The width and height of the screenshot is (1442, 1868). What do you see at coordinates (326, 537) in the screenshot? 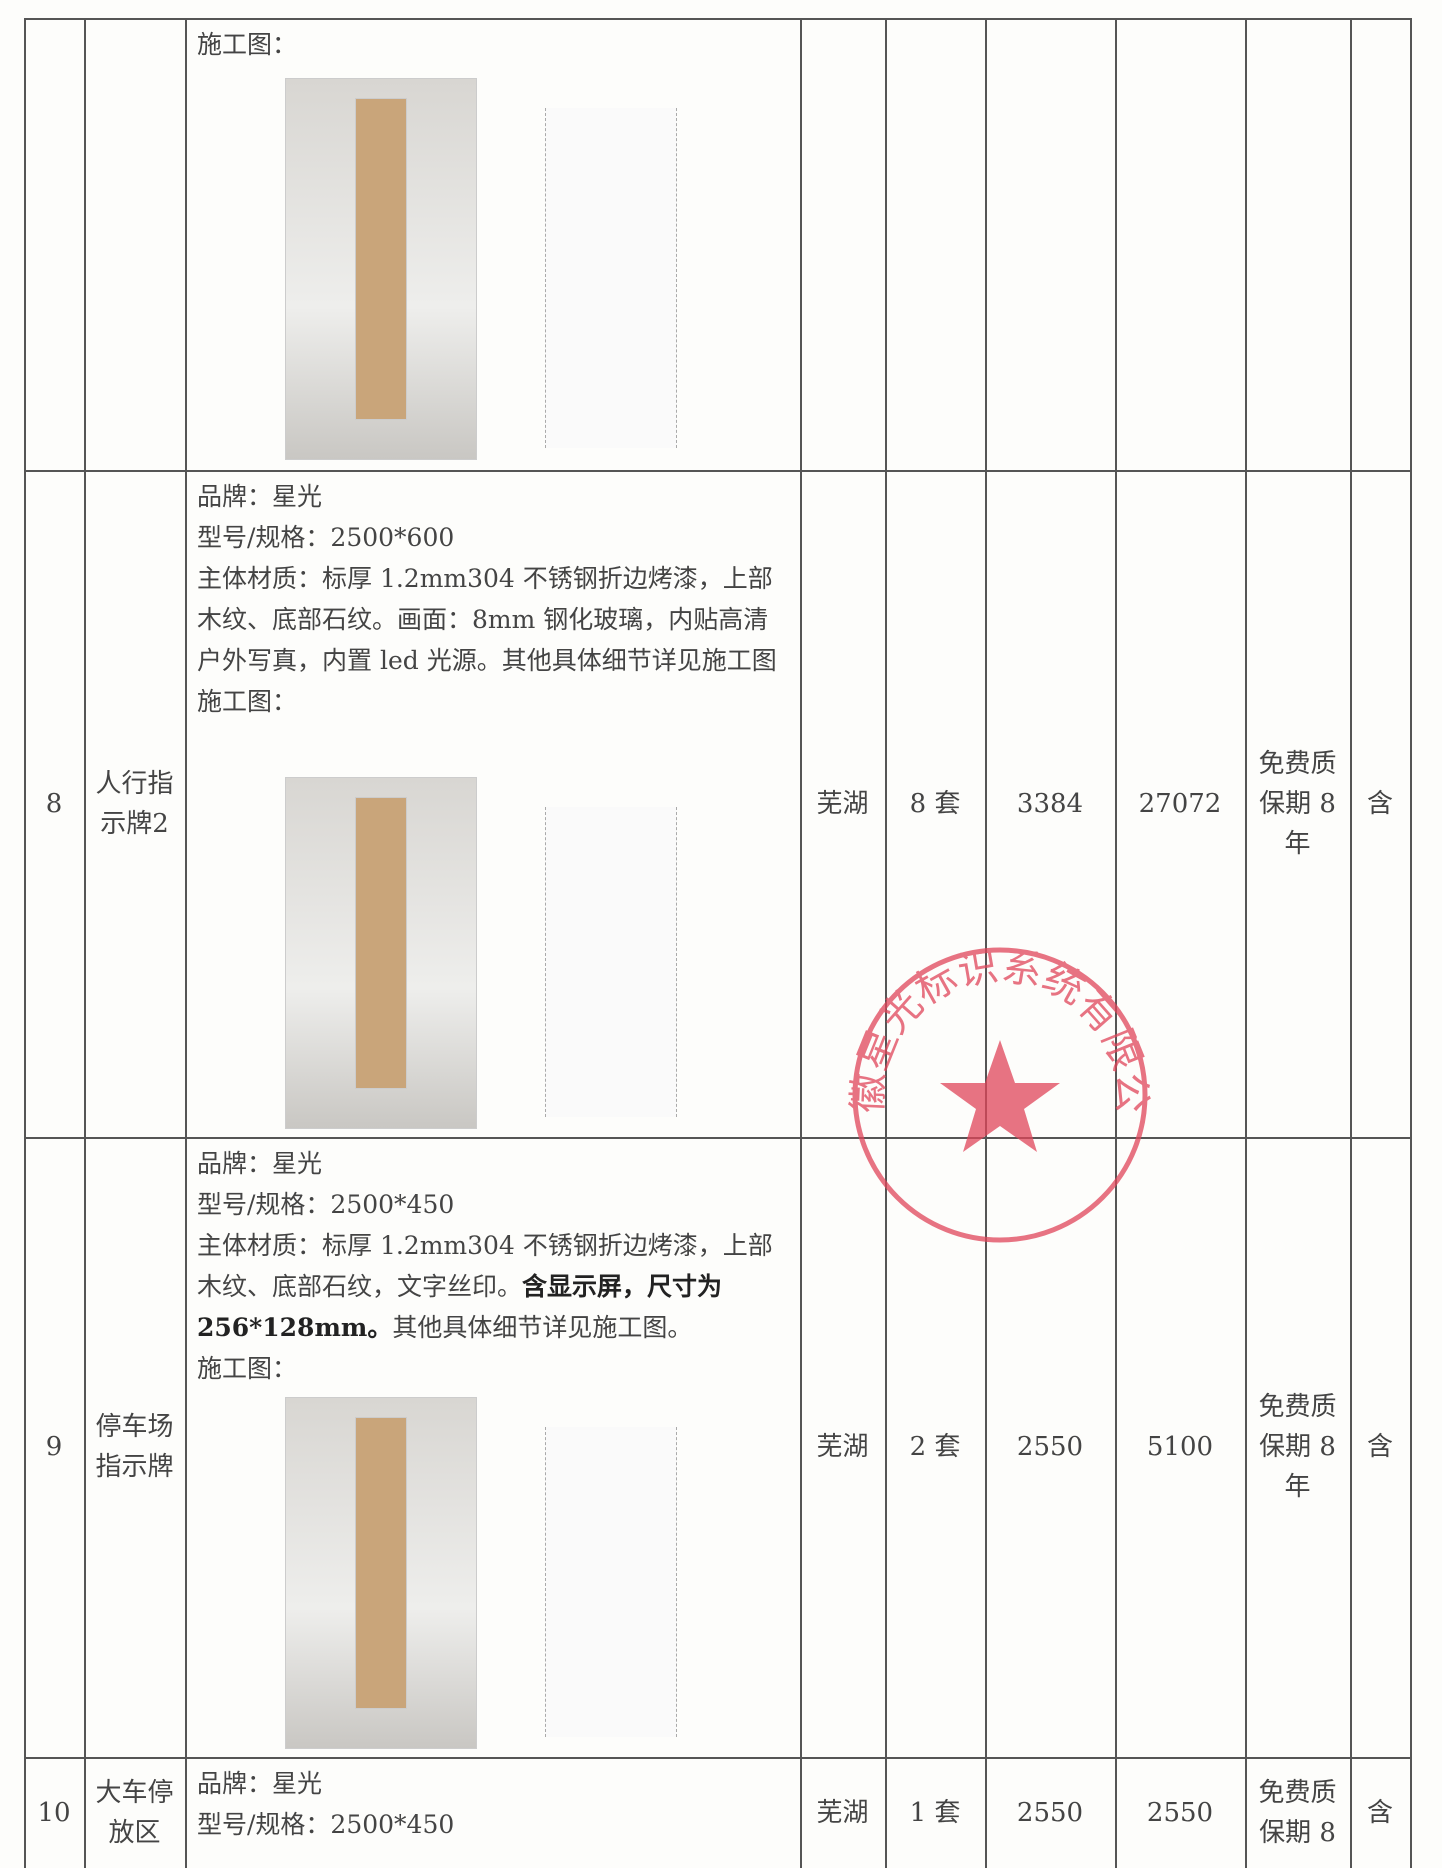
I see `spec: 型号/规格：2500*600` at bounding box center [326, 537].